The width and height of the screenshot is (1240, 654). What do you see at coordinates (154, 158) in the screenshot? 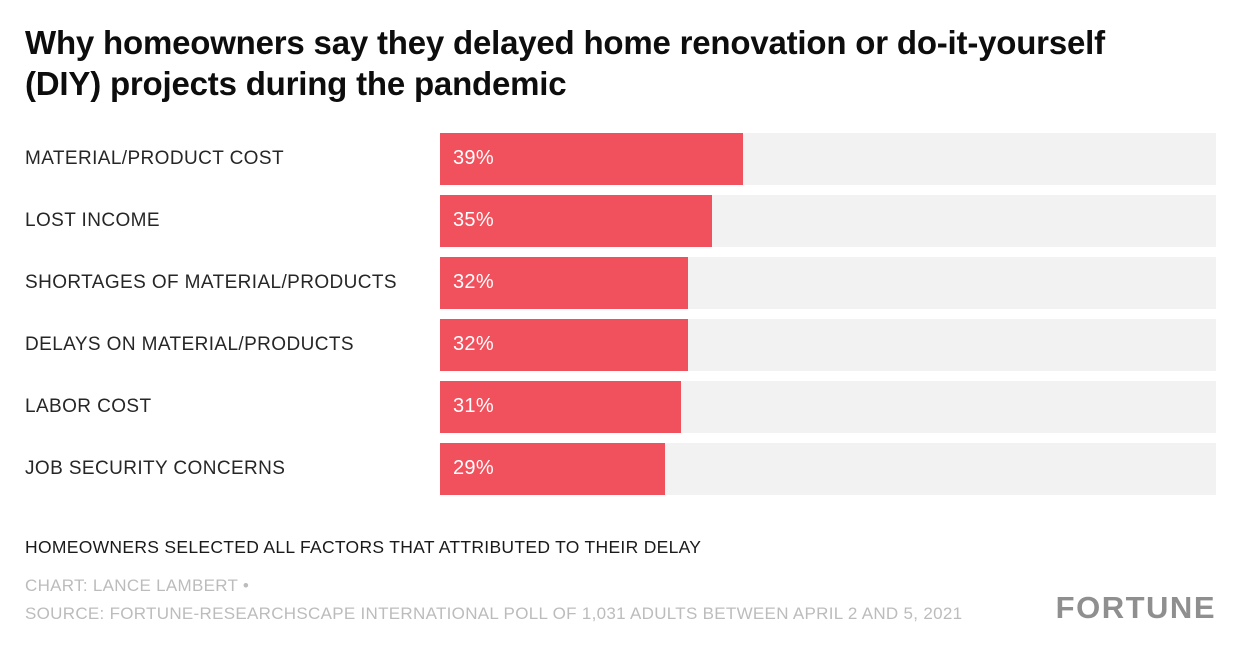
I see `bar-label: MATERIAL/PRODUCT COST` at bounding box center [154, 158].